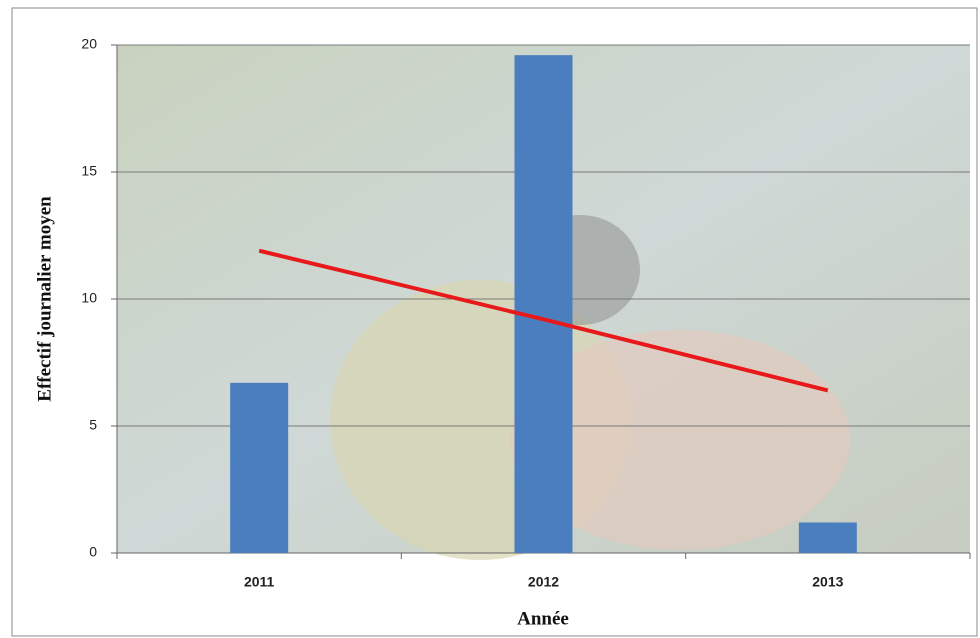 Image resolution: width=980 pixels, height=638 pixels. What do you see at coordinates (543, 618) in the screenshot?
I see `x-axis-title: Année` at bounding box center [543, 618].